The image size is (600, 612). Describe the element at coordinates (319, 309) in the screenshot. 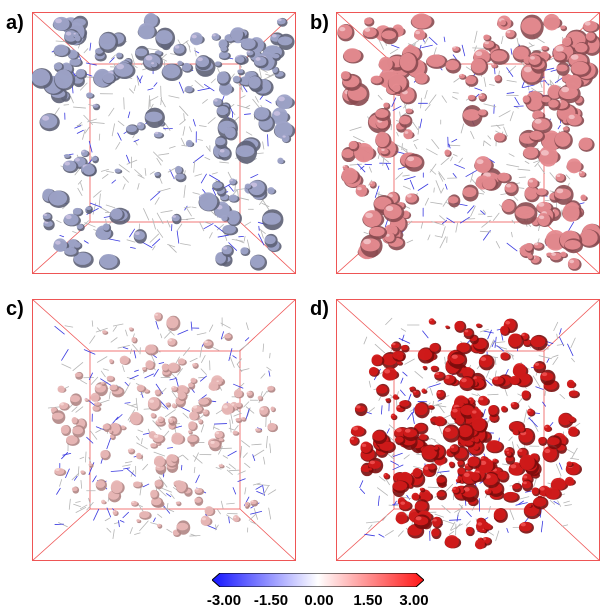

I see `panel-d-label: d)` at that location.